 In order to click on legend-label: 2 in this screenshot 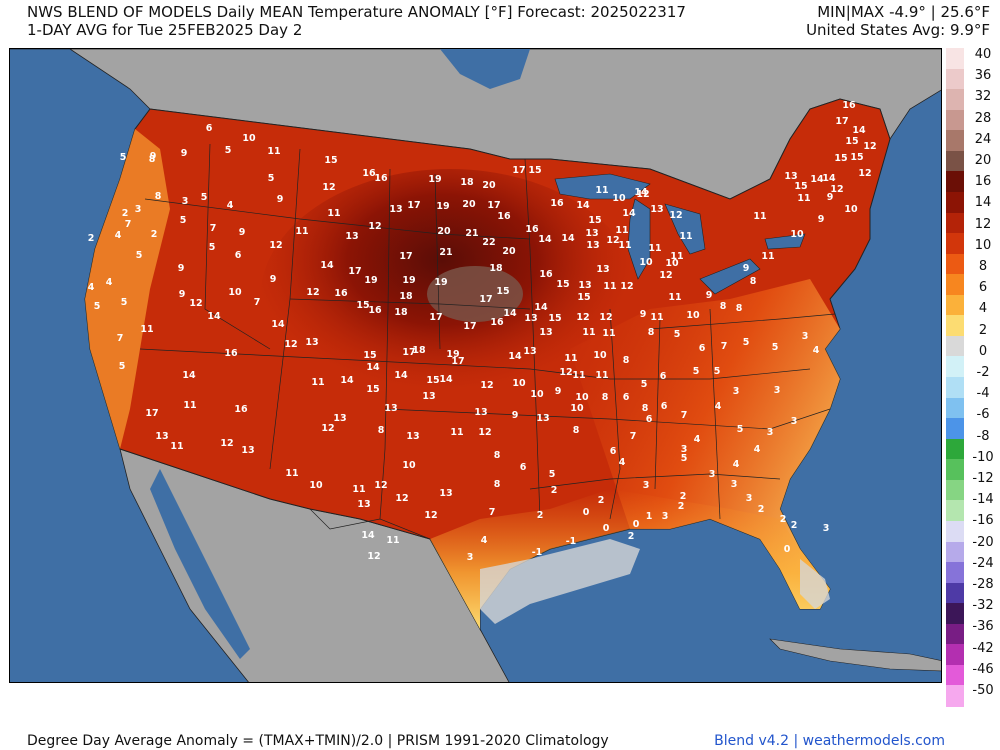, I will do `click(983, 330)`.